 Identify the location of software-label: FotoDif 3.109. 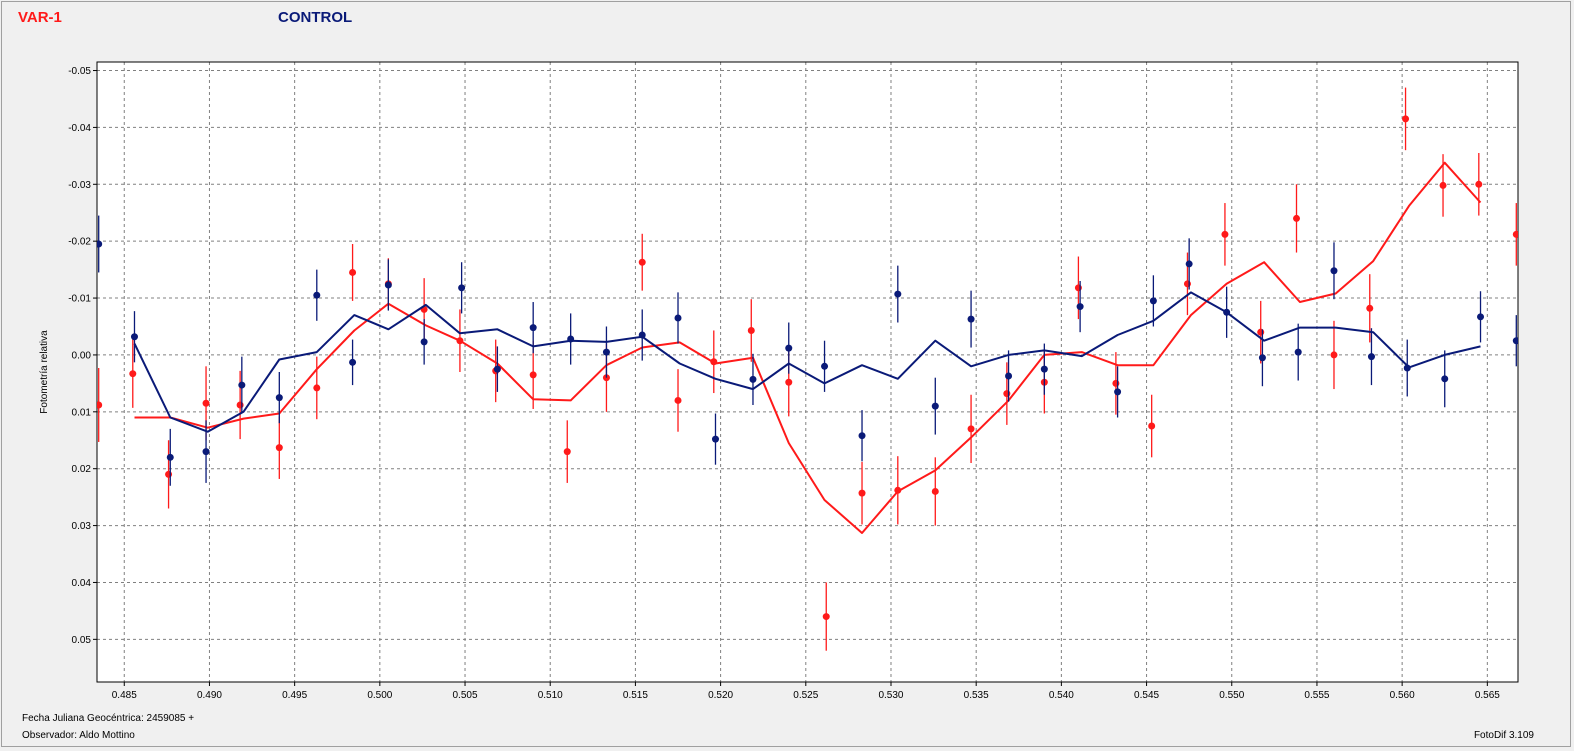
(1503, 735).